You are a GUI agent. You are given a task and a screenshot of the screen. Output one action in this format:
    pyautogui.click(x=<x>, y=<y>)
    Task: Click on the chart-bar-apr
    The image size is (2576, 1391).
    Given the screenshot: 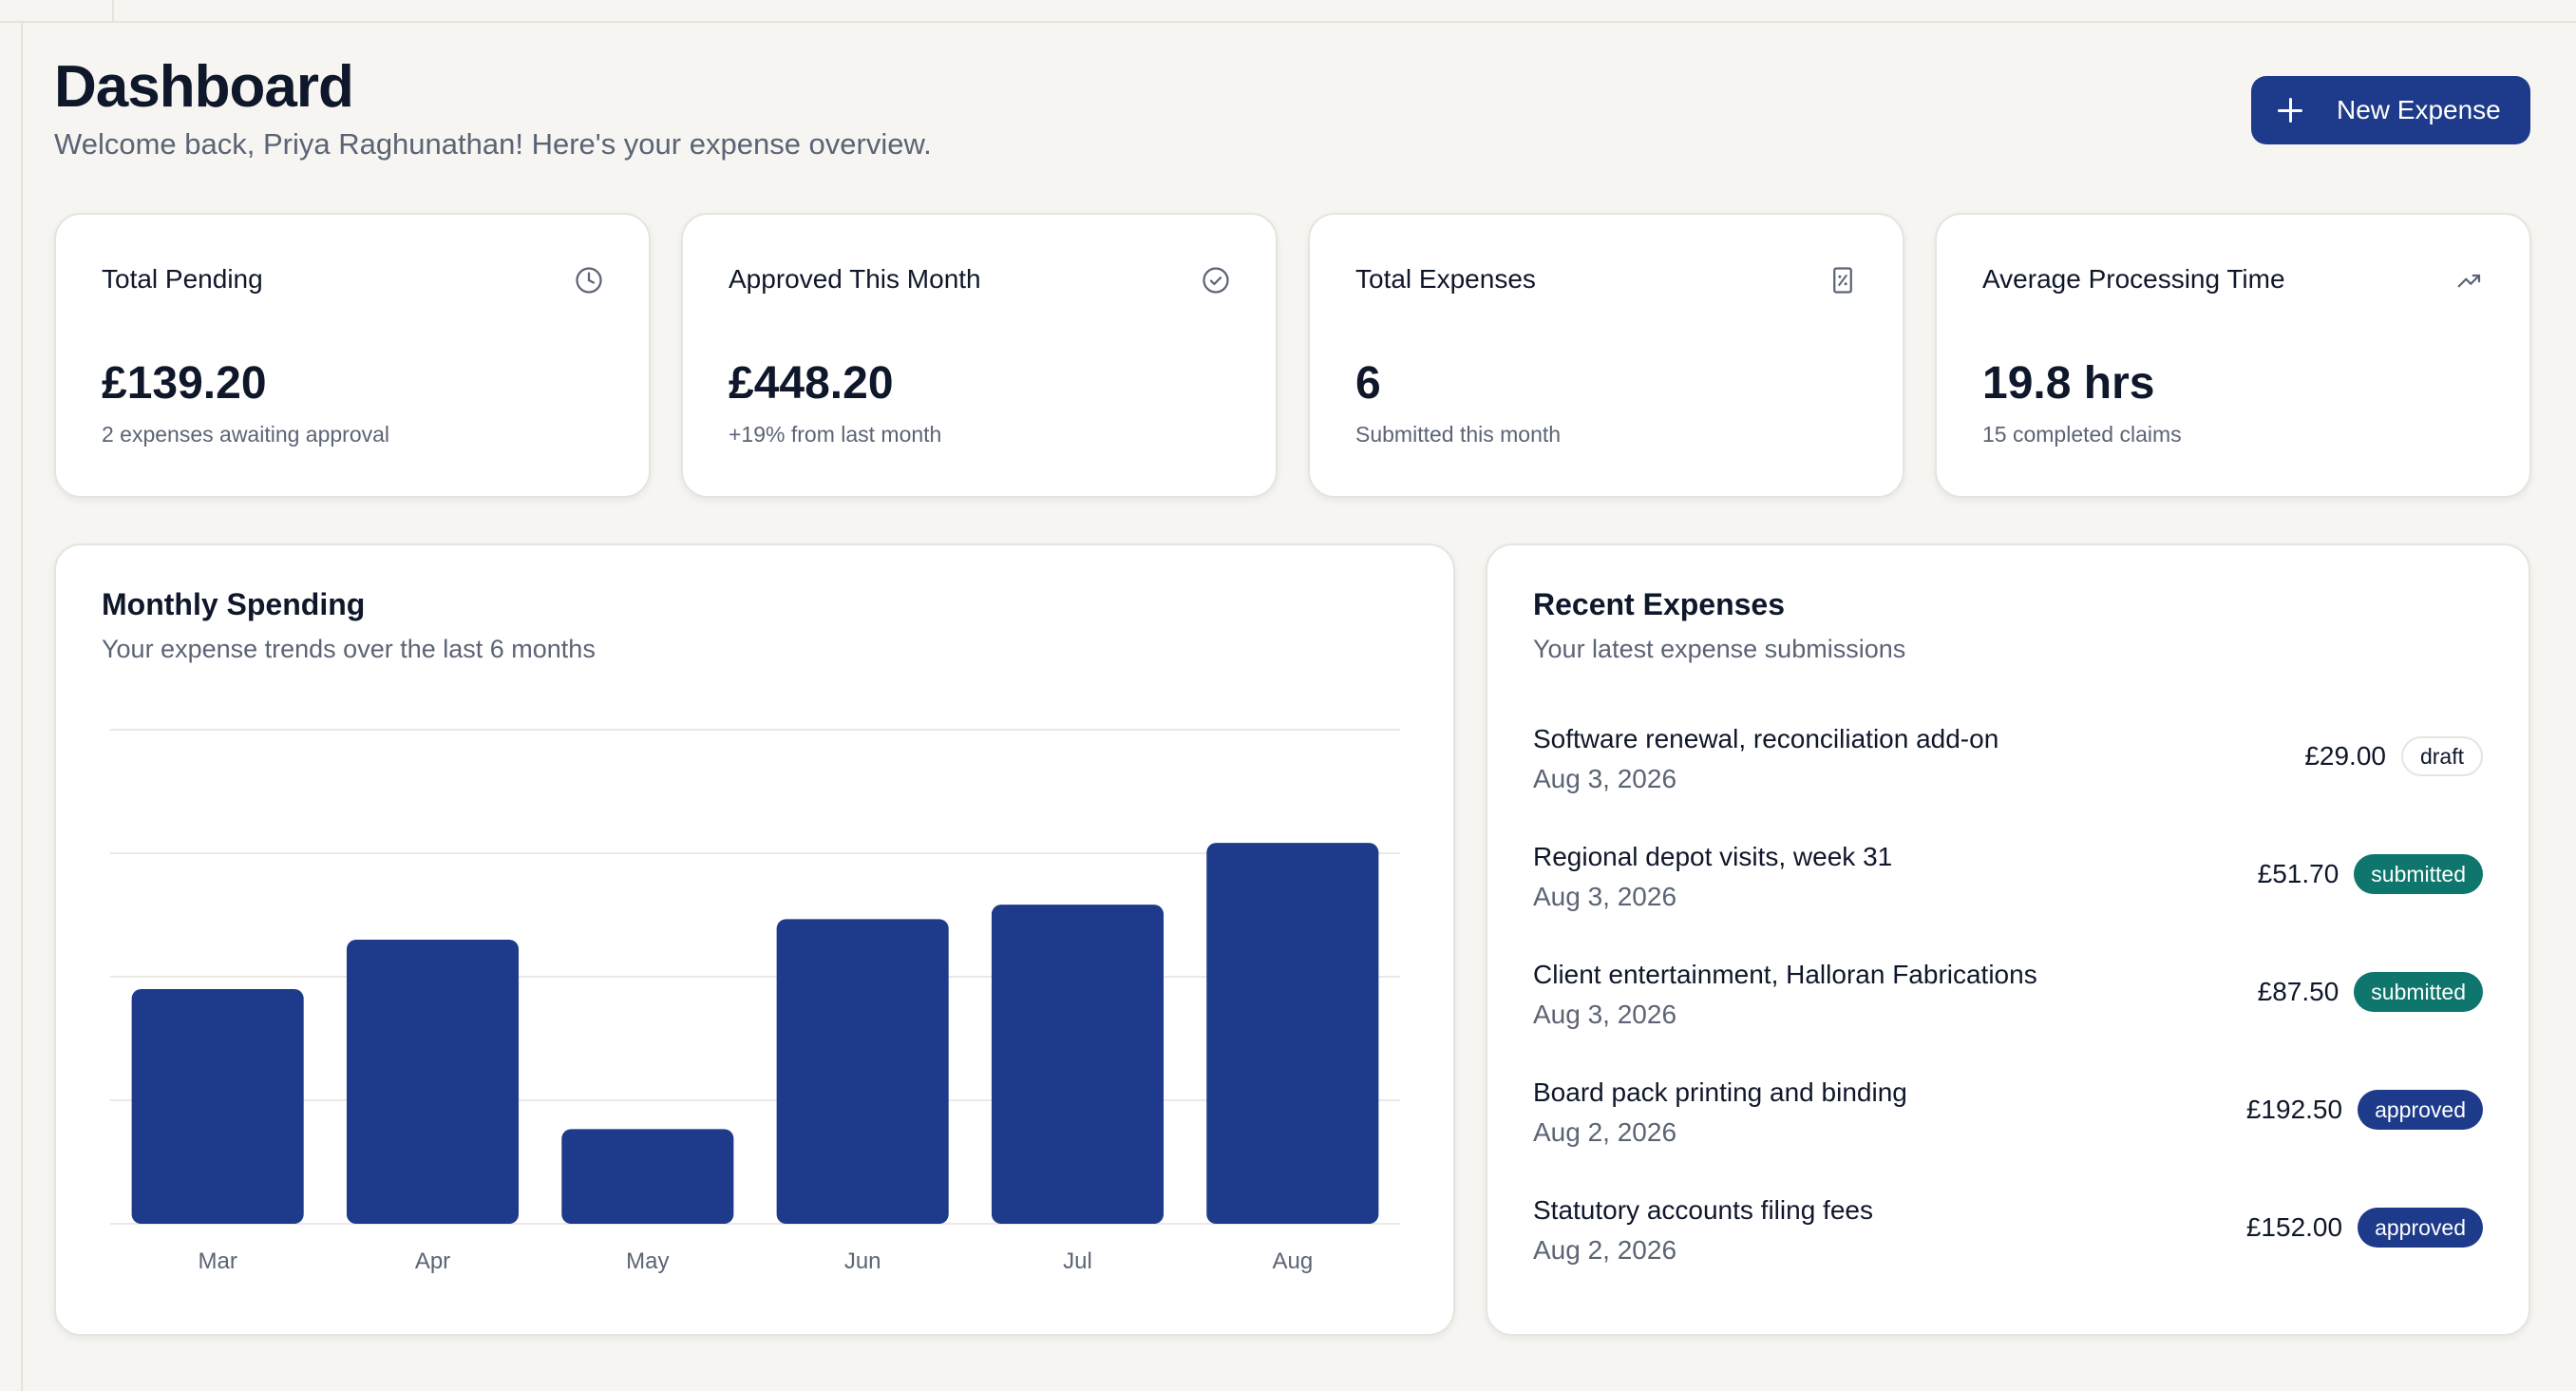 What is the action you would take?
    pyautogui.click(x=433, y=1082)
    